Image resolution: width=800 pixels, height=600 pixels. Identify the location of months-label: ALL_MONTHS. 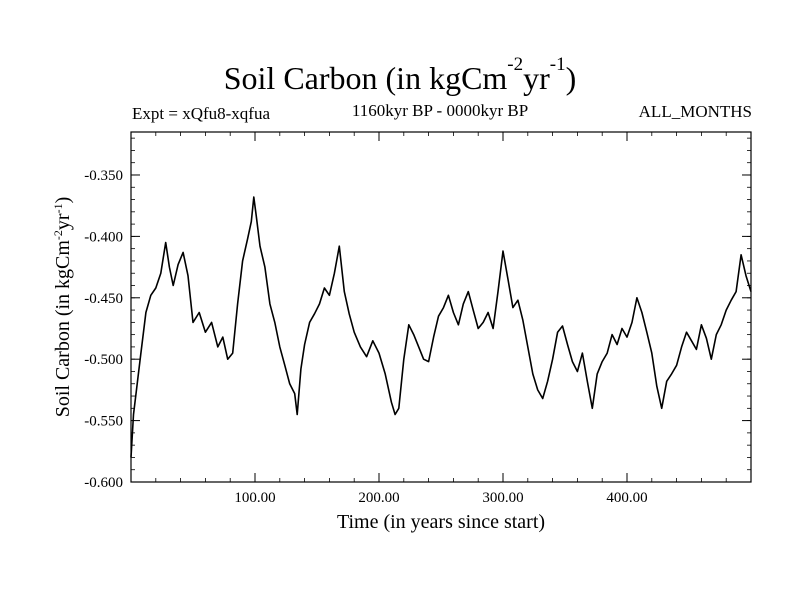
(695, 111).